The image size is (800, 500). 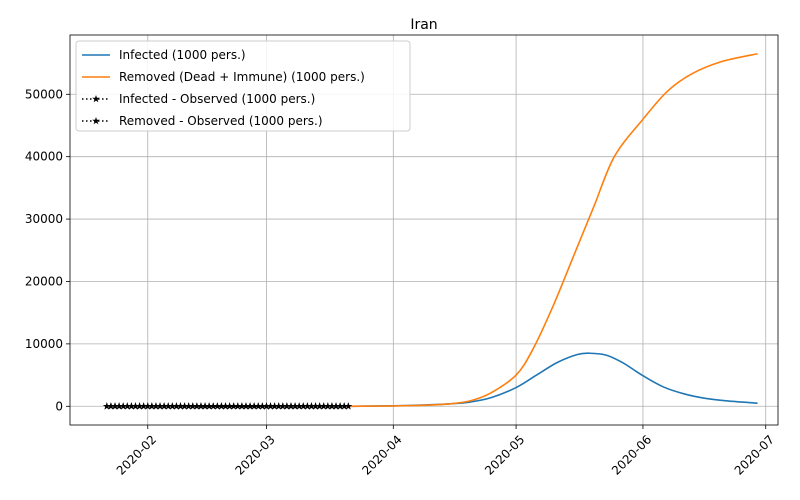 What do you see at coordinates (754, 454) in the screenshot?
I see `x-tick-label: 2020-07` at bounding box center [754, 454].